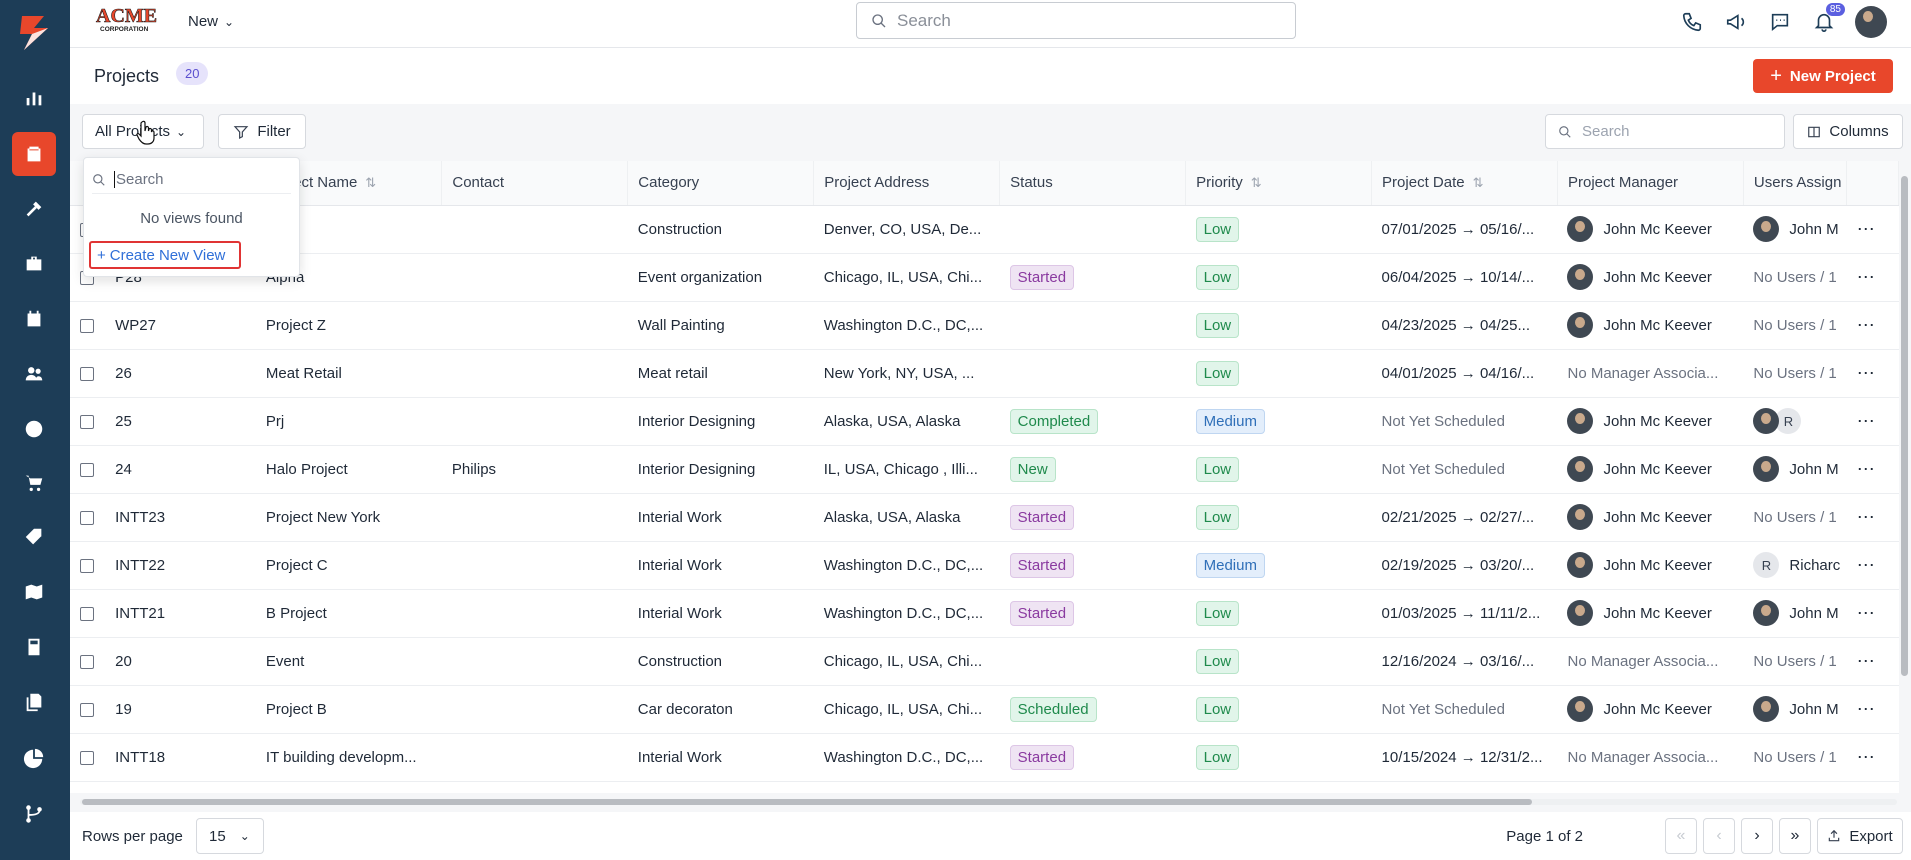  I want to click on user-avatar, so click(1871, 22).